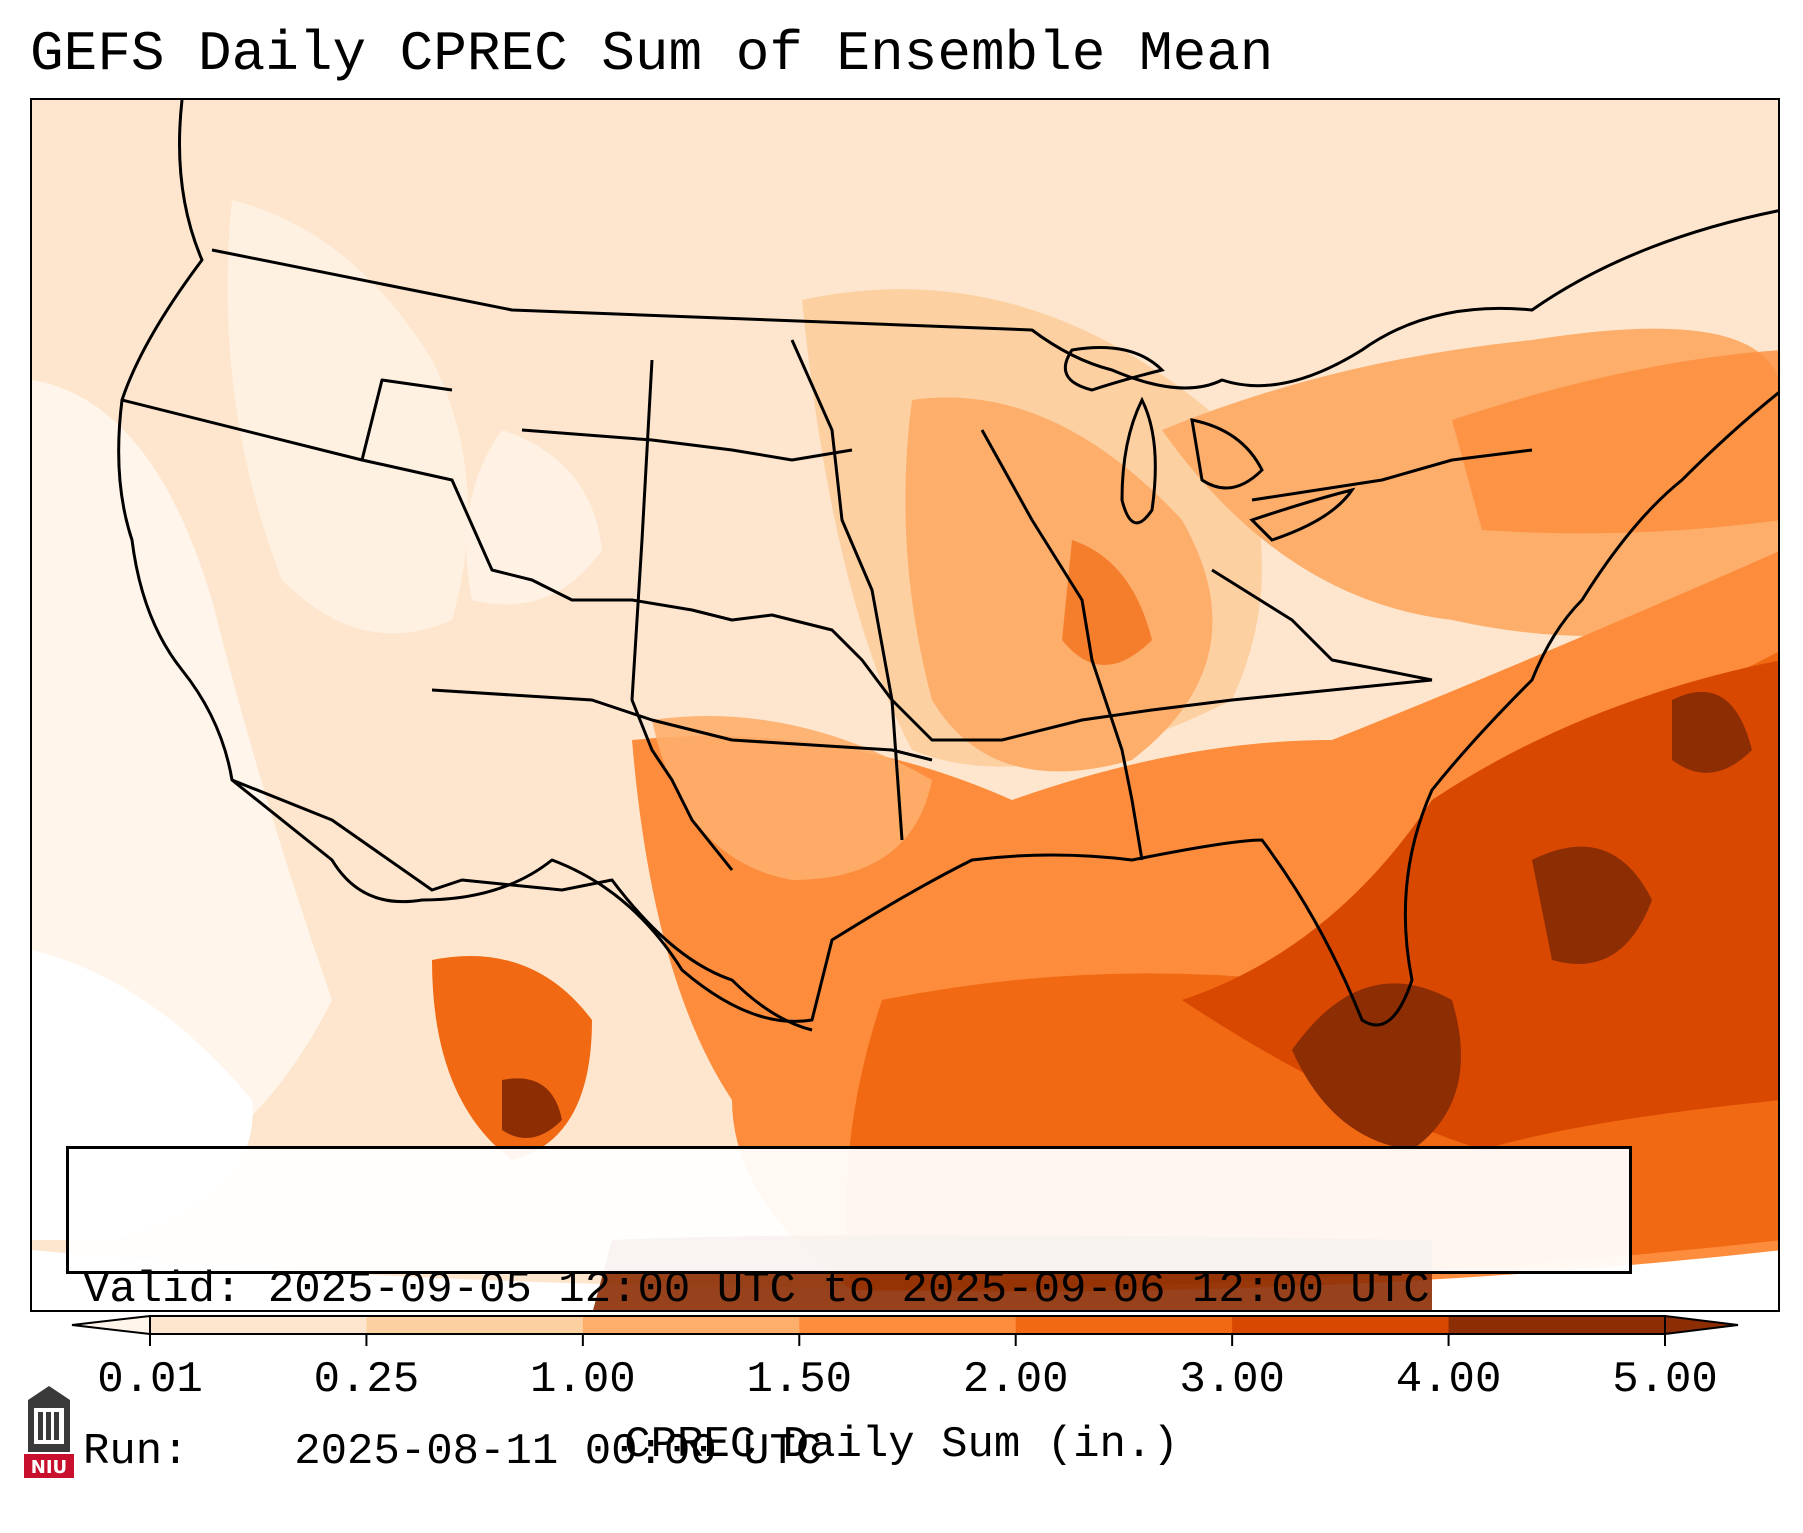  What do you see at coordinates (49, 1432) in the screenshot?
I see `niu-logo-icon: NIU` at bounding box center [49, 1432].